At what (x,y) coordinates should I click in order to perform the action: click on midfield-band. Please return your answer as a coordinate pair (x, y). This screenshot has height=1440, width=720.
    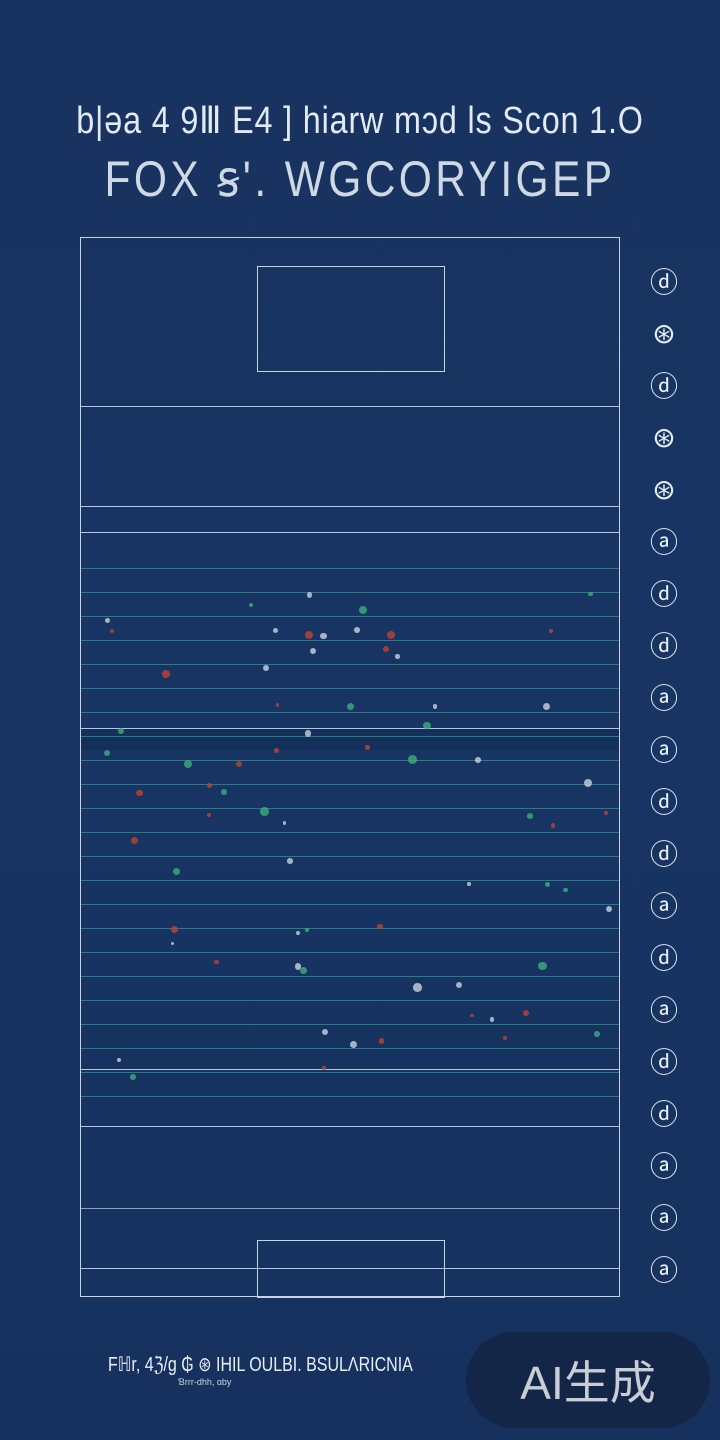
    Looking at the image, I should click on (350, 739).